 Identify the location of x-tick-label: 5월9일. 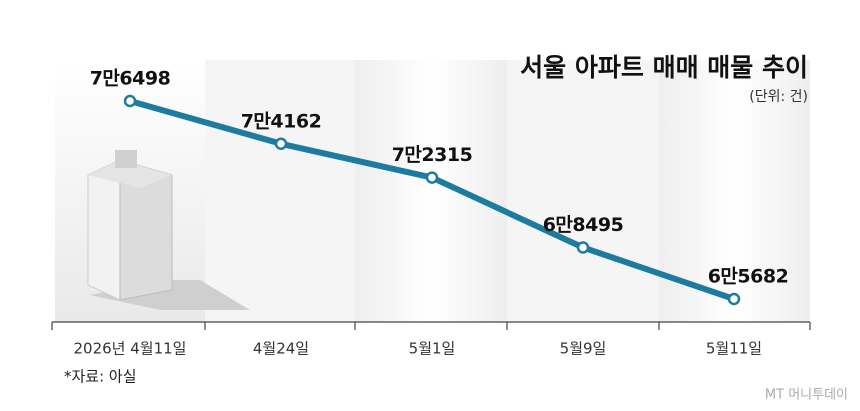
(583, 349).